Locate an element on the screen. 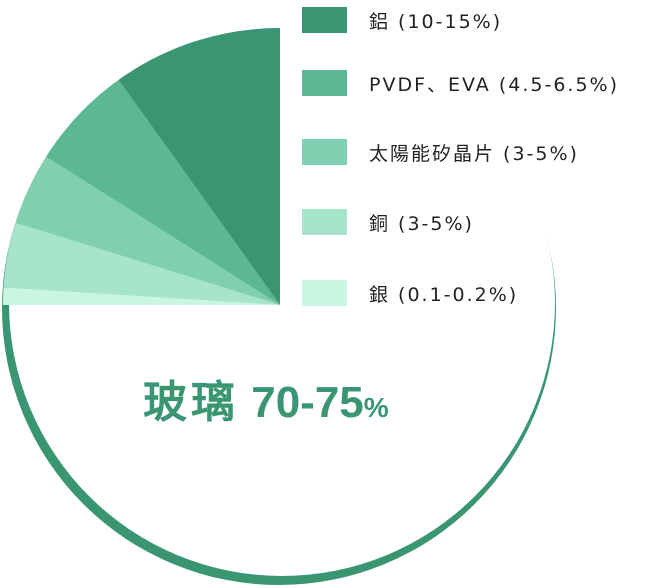 This screenshot has height=588, width=645. pie-slice-solar-wafer is located at coordinates (147, 230).